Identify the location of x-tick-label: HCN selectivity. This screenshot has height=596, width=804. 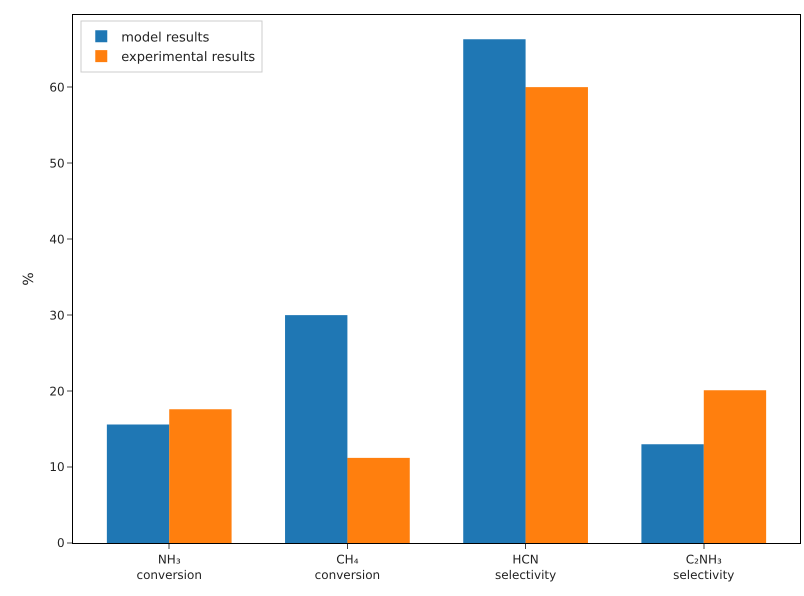
(525, 567).